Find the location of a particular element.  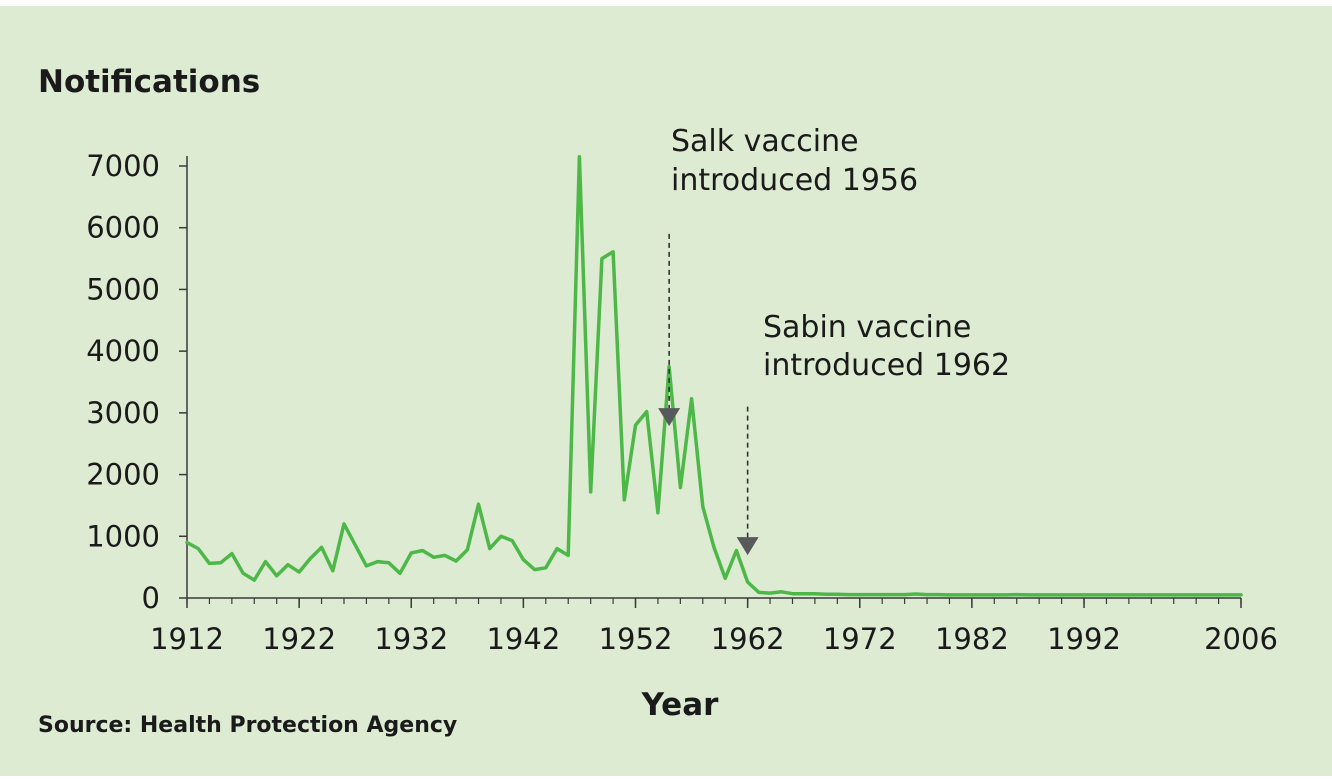

x-tick-label: 1992 is located at coordinates (1084, 639).